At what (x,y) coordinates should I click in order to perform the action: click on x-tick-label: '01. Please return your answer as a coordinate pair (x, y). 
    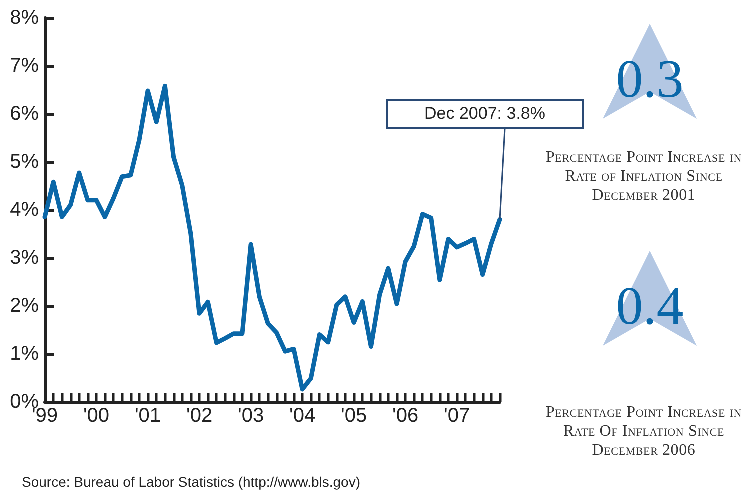
    Looking at the image, I should click on (148, 416).